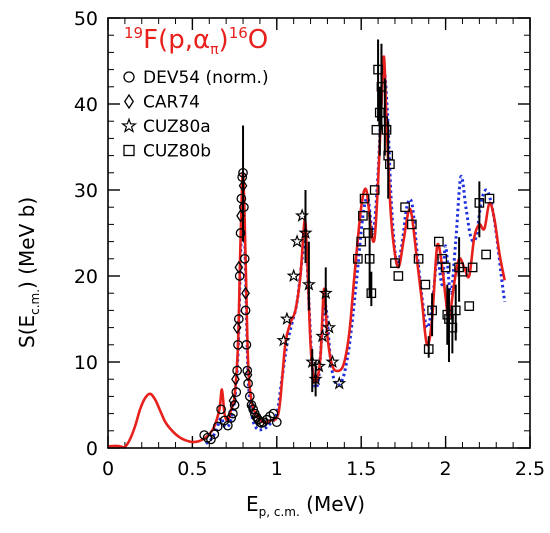  Describe the element at coordinates (171, 103) in the screenshot. I see `legend-label: CAR74` at that location.